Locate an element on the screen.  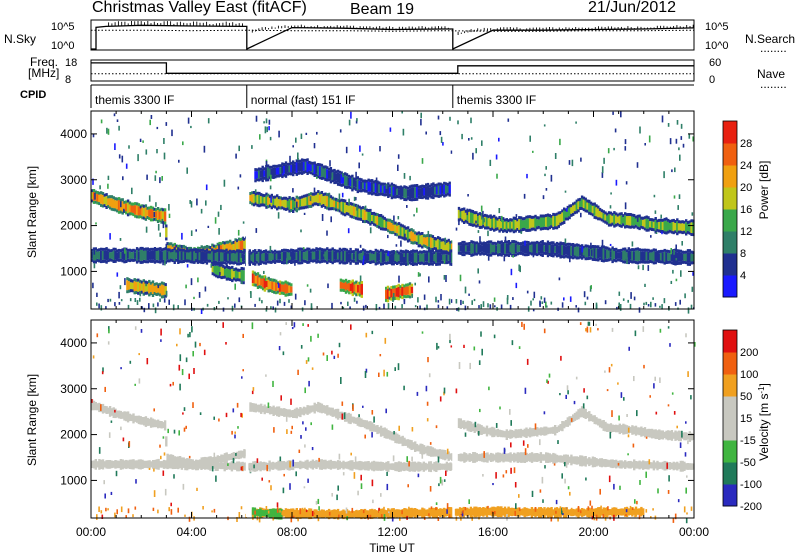
colorbar-tick-label: -50 is located at coordinates (748, 463).